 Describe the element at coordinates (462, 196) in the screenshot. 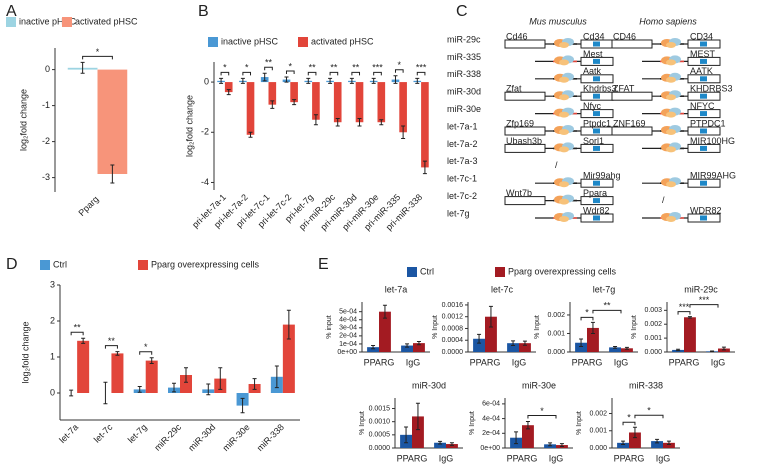

I see `mirna-label: let-7c-2` at that location.